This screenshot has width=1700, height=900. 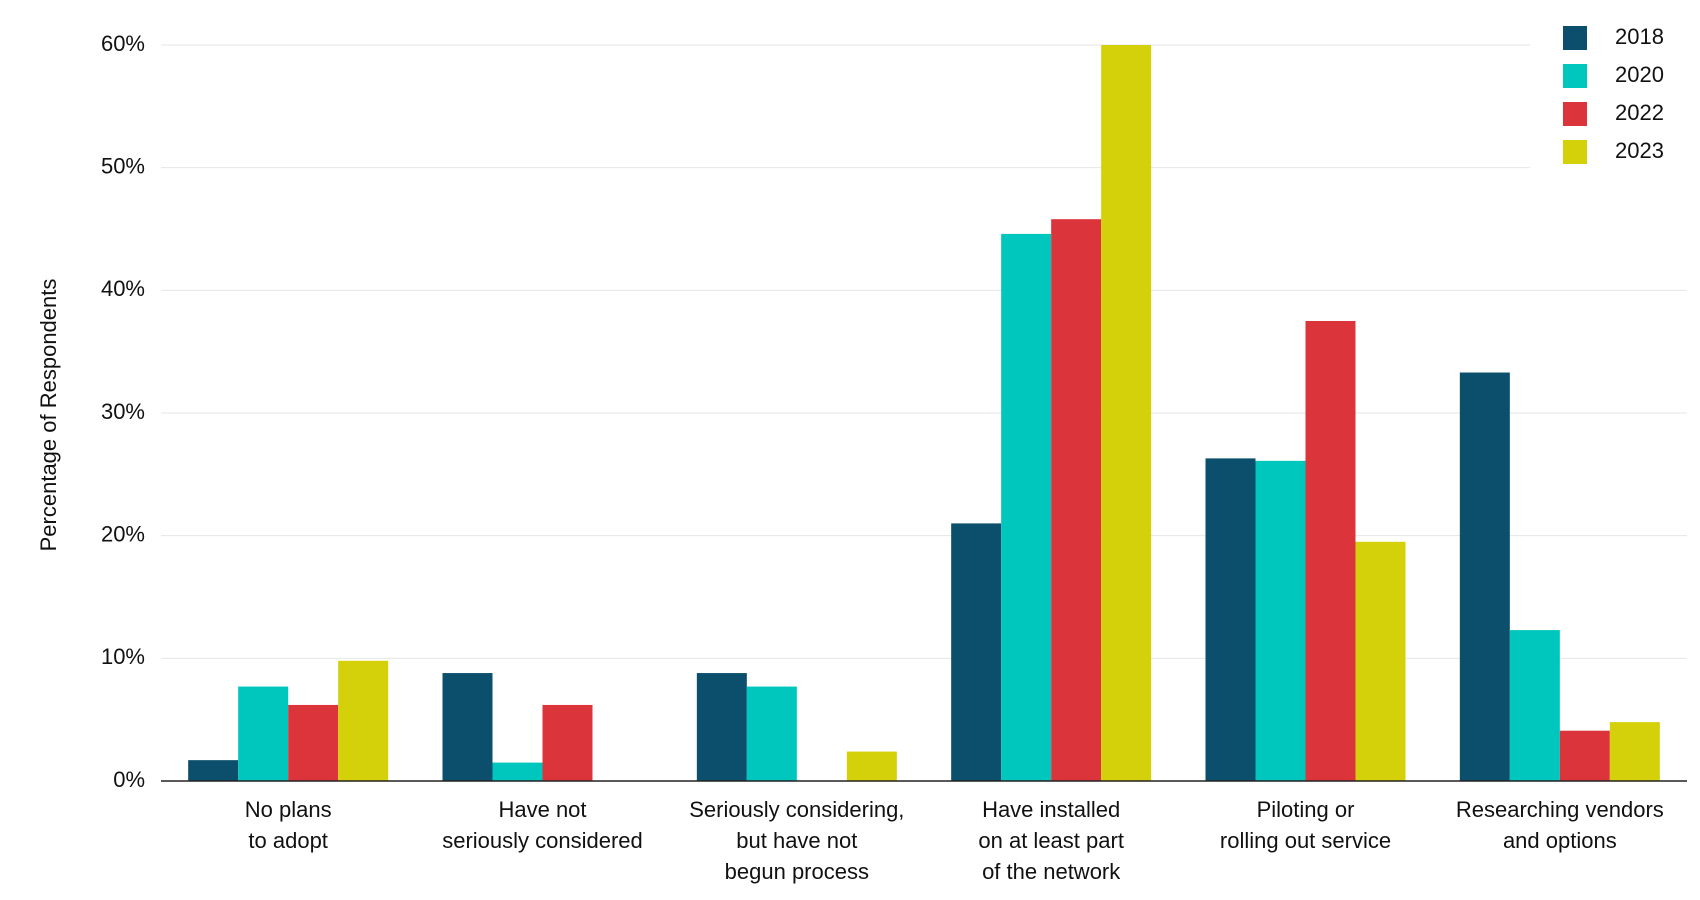 I want to click on legend-label: 2018, so click(x=1639, y=36).